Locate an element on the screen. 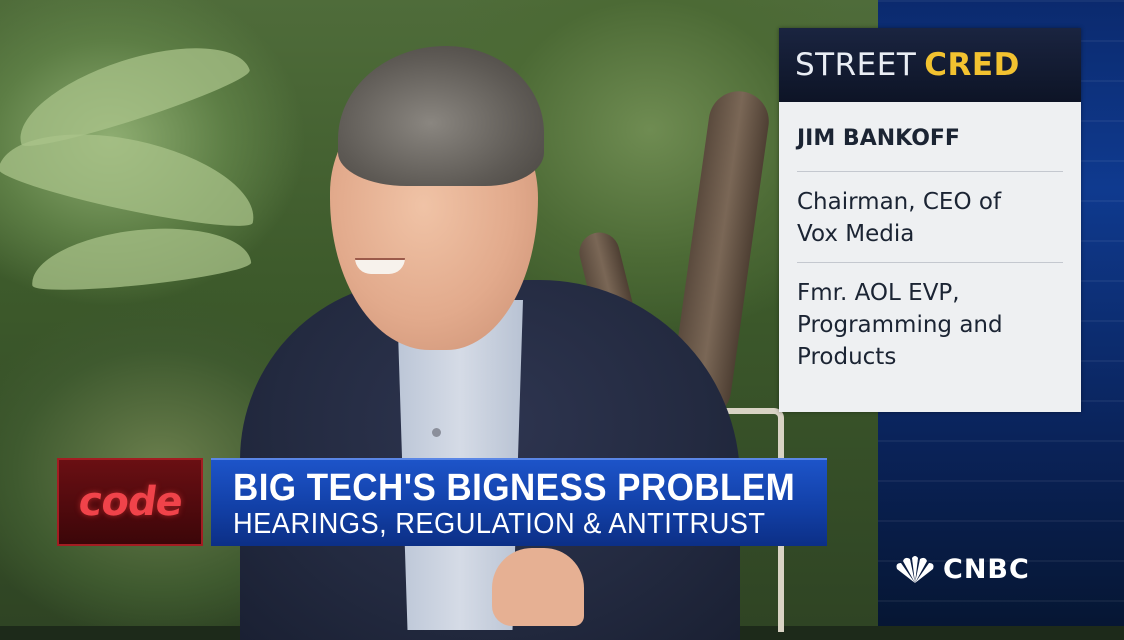 The height and width of the screenshot is (640, 1124). guest-former-role: Fmr. AOL EVP, Programming and Products is located at coordinates (930, 324).